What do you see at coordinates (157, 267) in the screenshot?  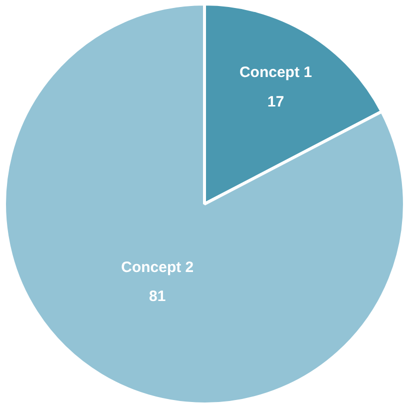 I see `slice-label: Concept 2` at bounding box center [157, 267].